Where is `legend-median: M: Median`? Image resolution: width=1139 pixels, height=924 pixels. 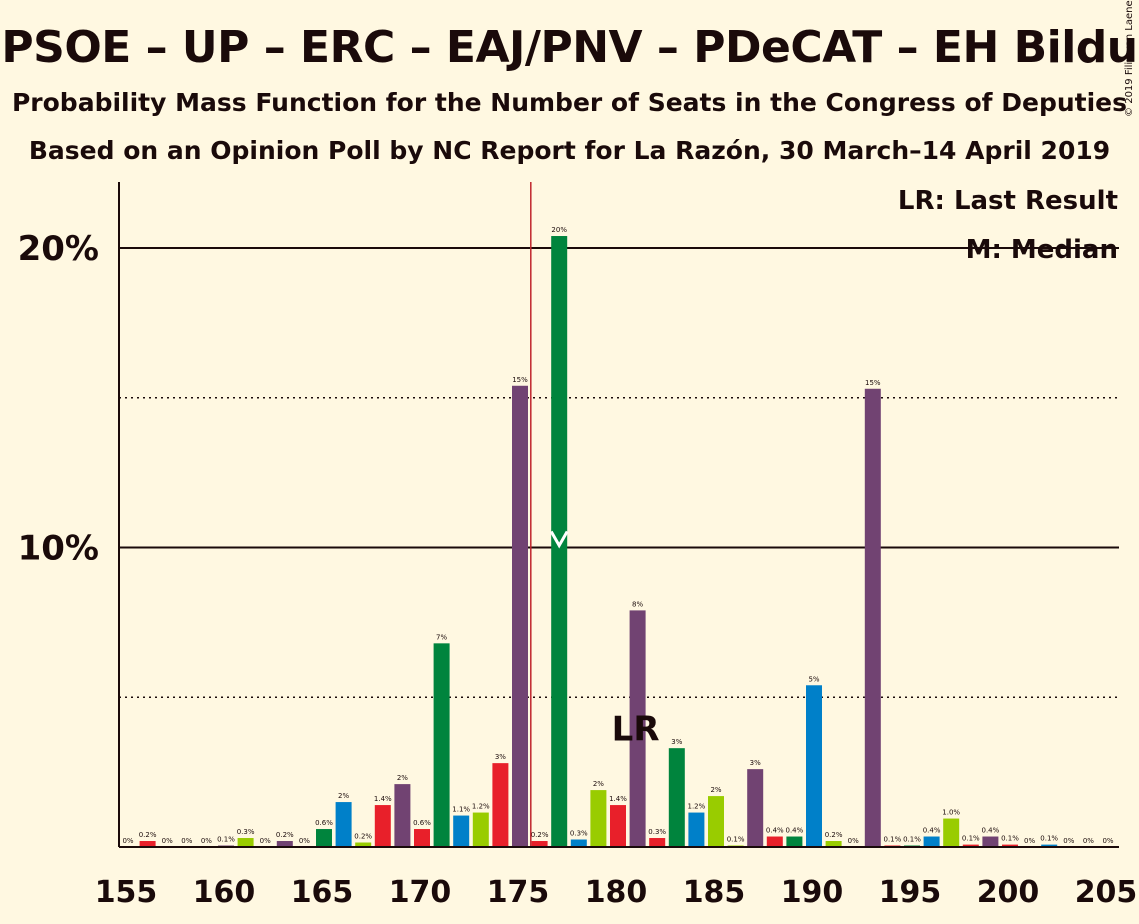
legend-median: M: Median is located at coordinates (1042, 250).